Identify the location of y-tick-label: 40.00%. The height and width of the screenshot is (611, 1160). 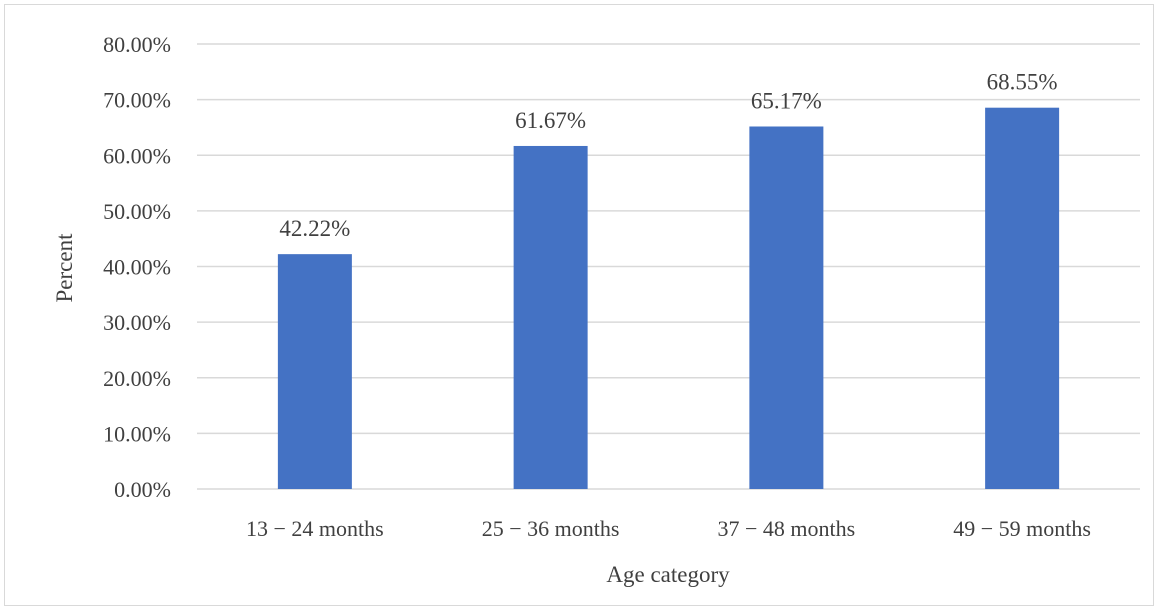
(137, 267).